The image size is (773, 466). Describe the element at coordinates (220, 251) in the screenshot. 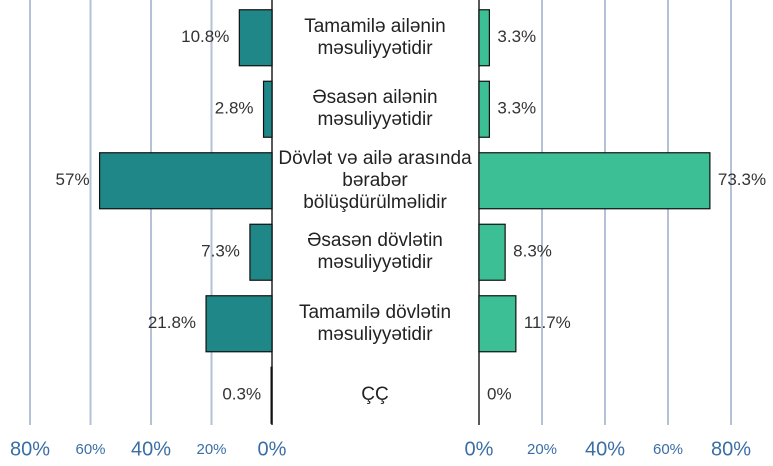

I see `value-label: 7.3%` at that location.